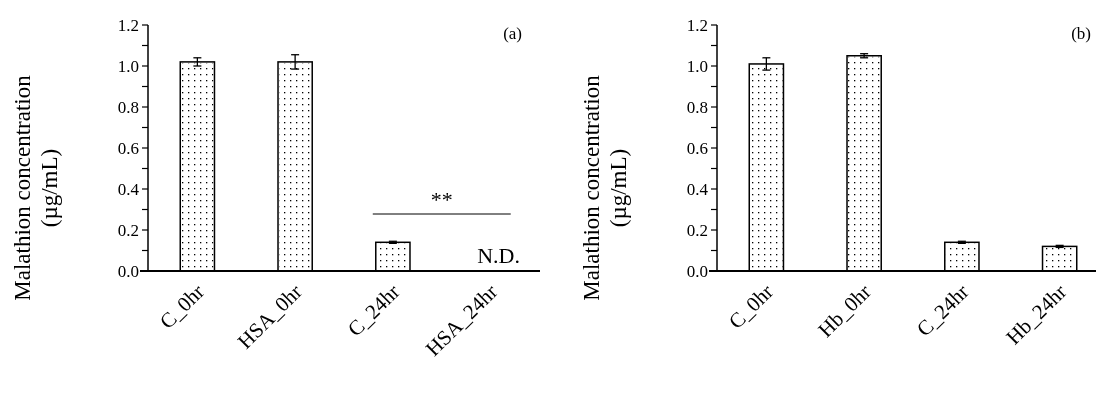 This screenshot has height=403, width=1096. Describe the element at coordinates (1081, 33) in the screenshot. I see `annotation: (b)` at that location.